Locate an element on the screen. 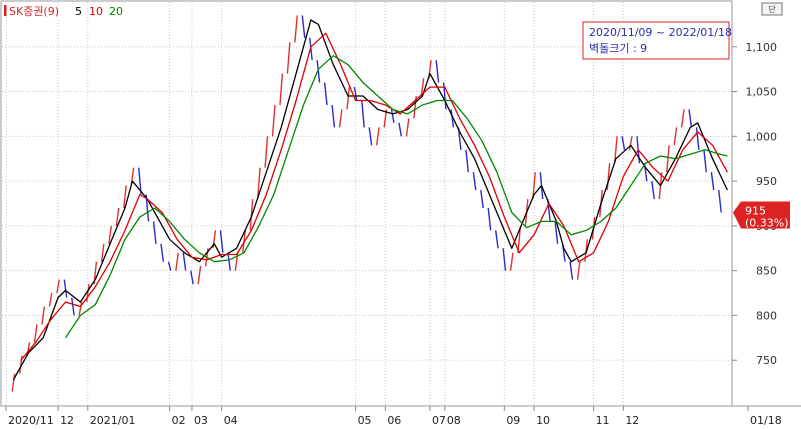 The height and width of the screenshot is (429, 801). unit-label: 단 is located at coordinates (772, 9).